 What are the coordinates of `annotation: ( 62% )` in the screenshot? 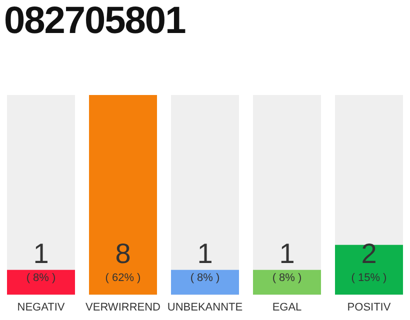 It's located at (123, 278).